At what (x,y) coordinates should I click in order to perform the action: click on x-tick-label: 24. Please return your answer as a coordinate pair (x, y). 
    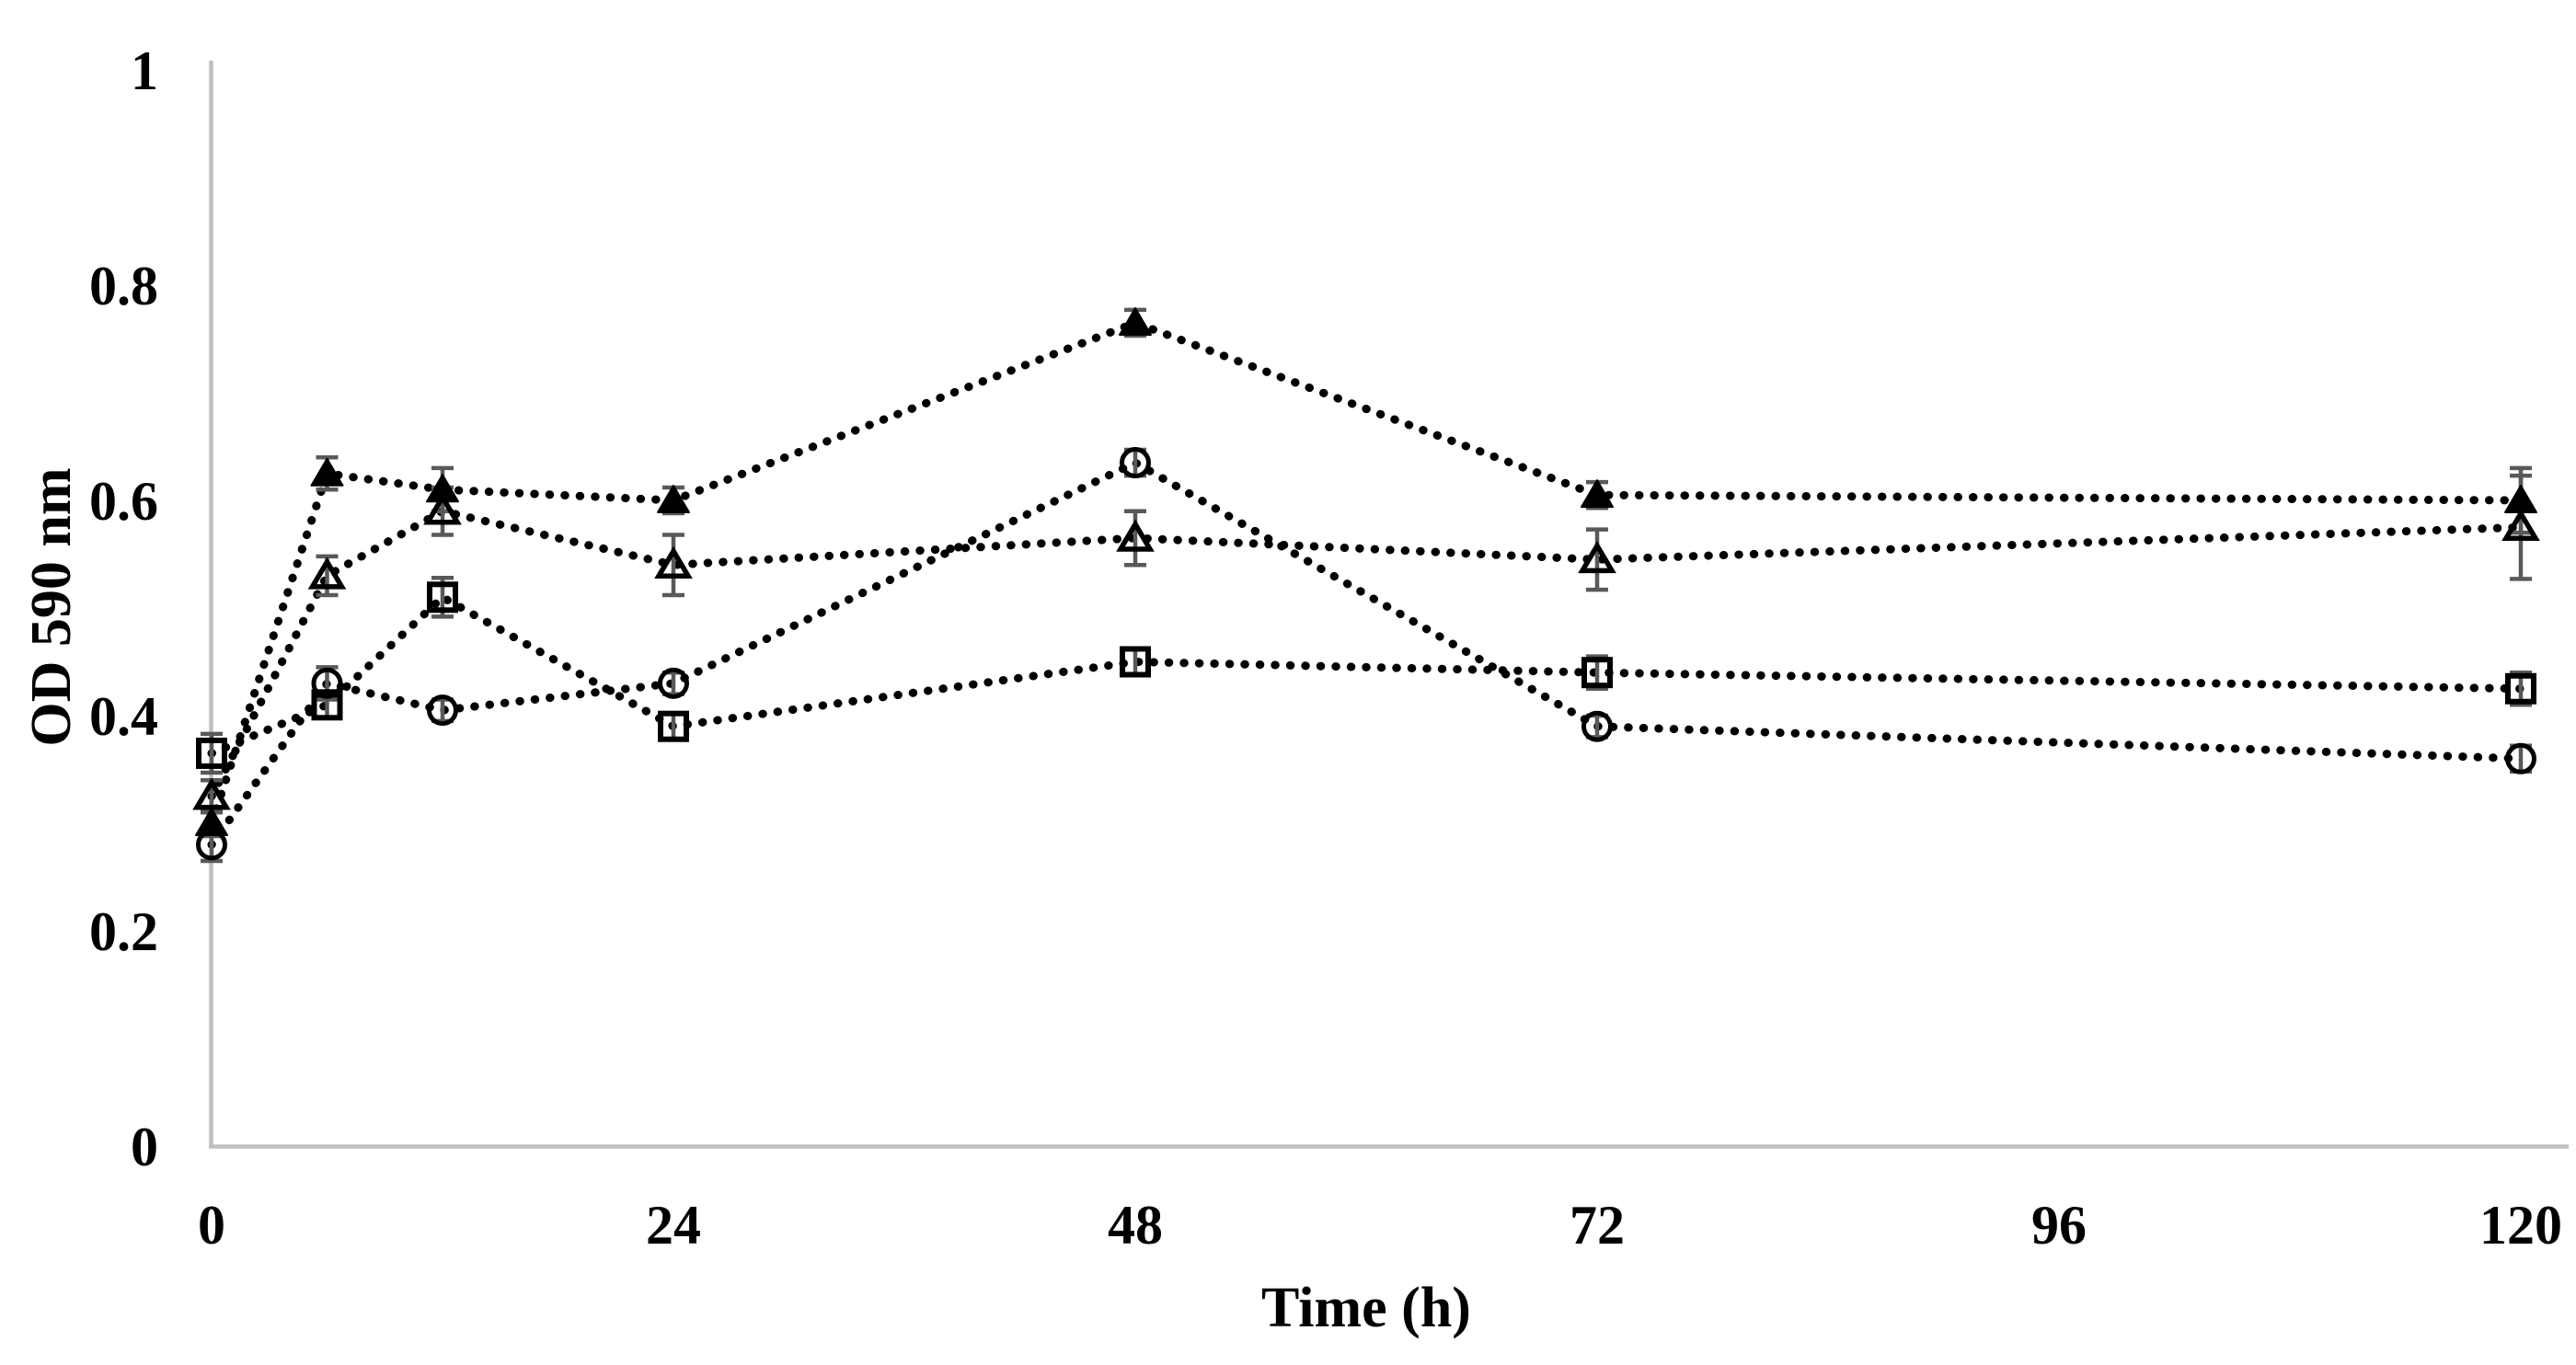
    Looking at the image, I should click on (673, 1225).